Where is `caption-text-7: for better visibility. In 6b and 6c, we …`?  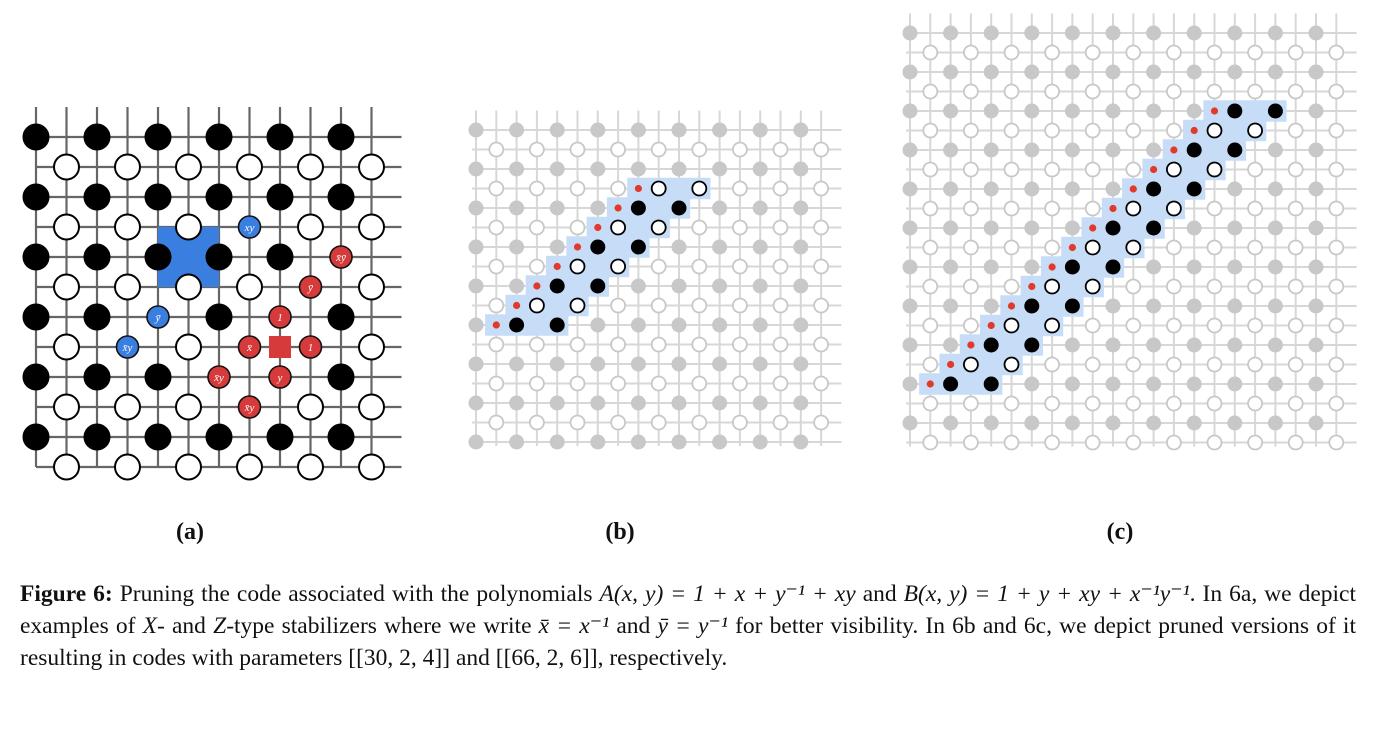
caption-text-7: for better visibility. In 6b and 6c, we … is located at coordinates (688, 642).